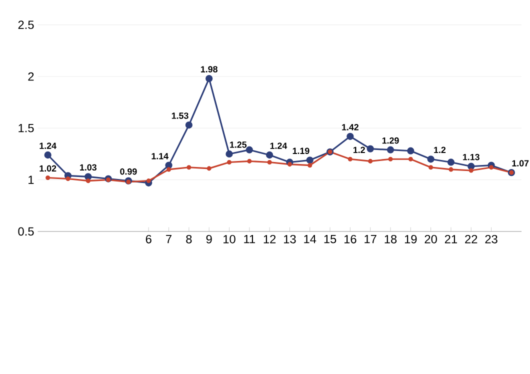 This screenshot has width=530, height=374. Describe the element at coordinates (450, 239) in the screenshot. I see `x-tick-label: 21` at that location.